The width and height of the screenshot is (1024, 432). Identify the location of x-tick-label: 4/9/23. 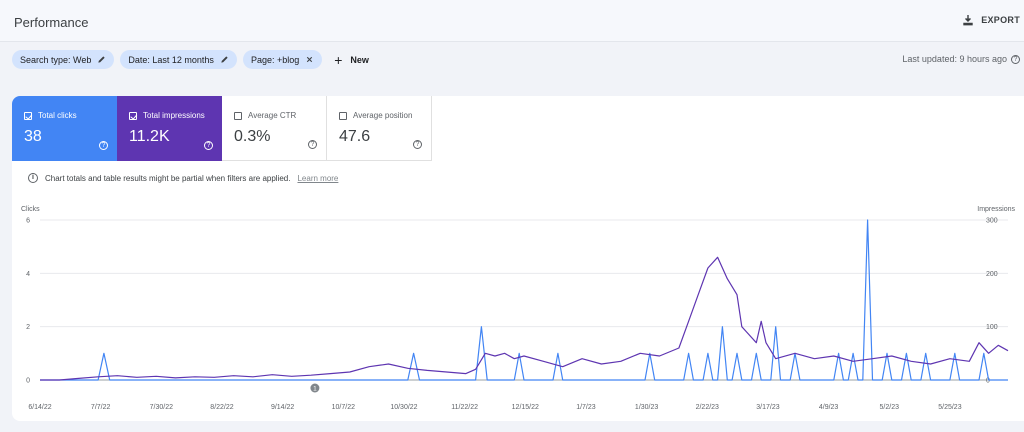
(829, 407).